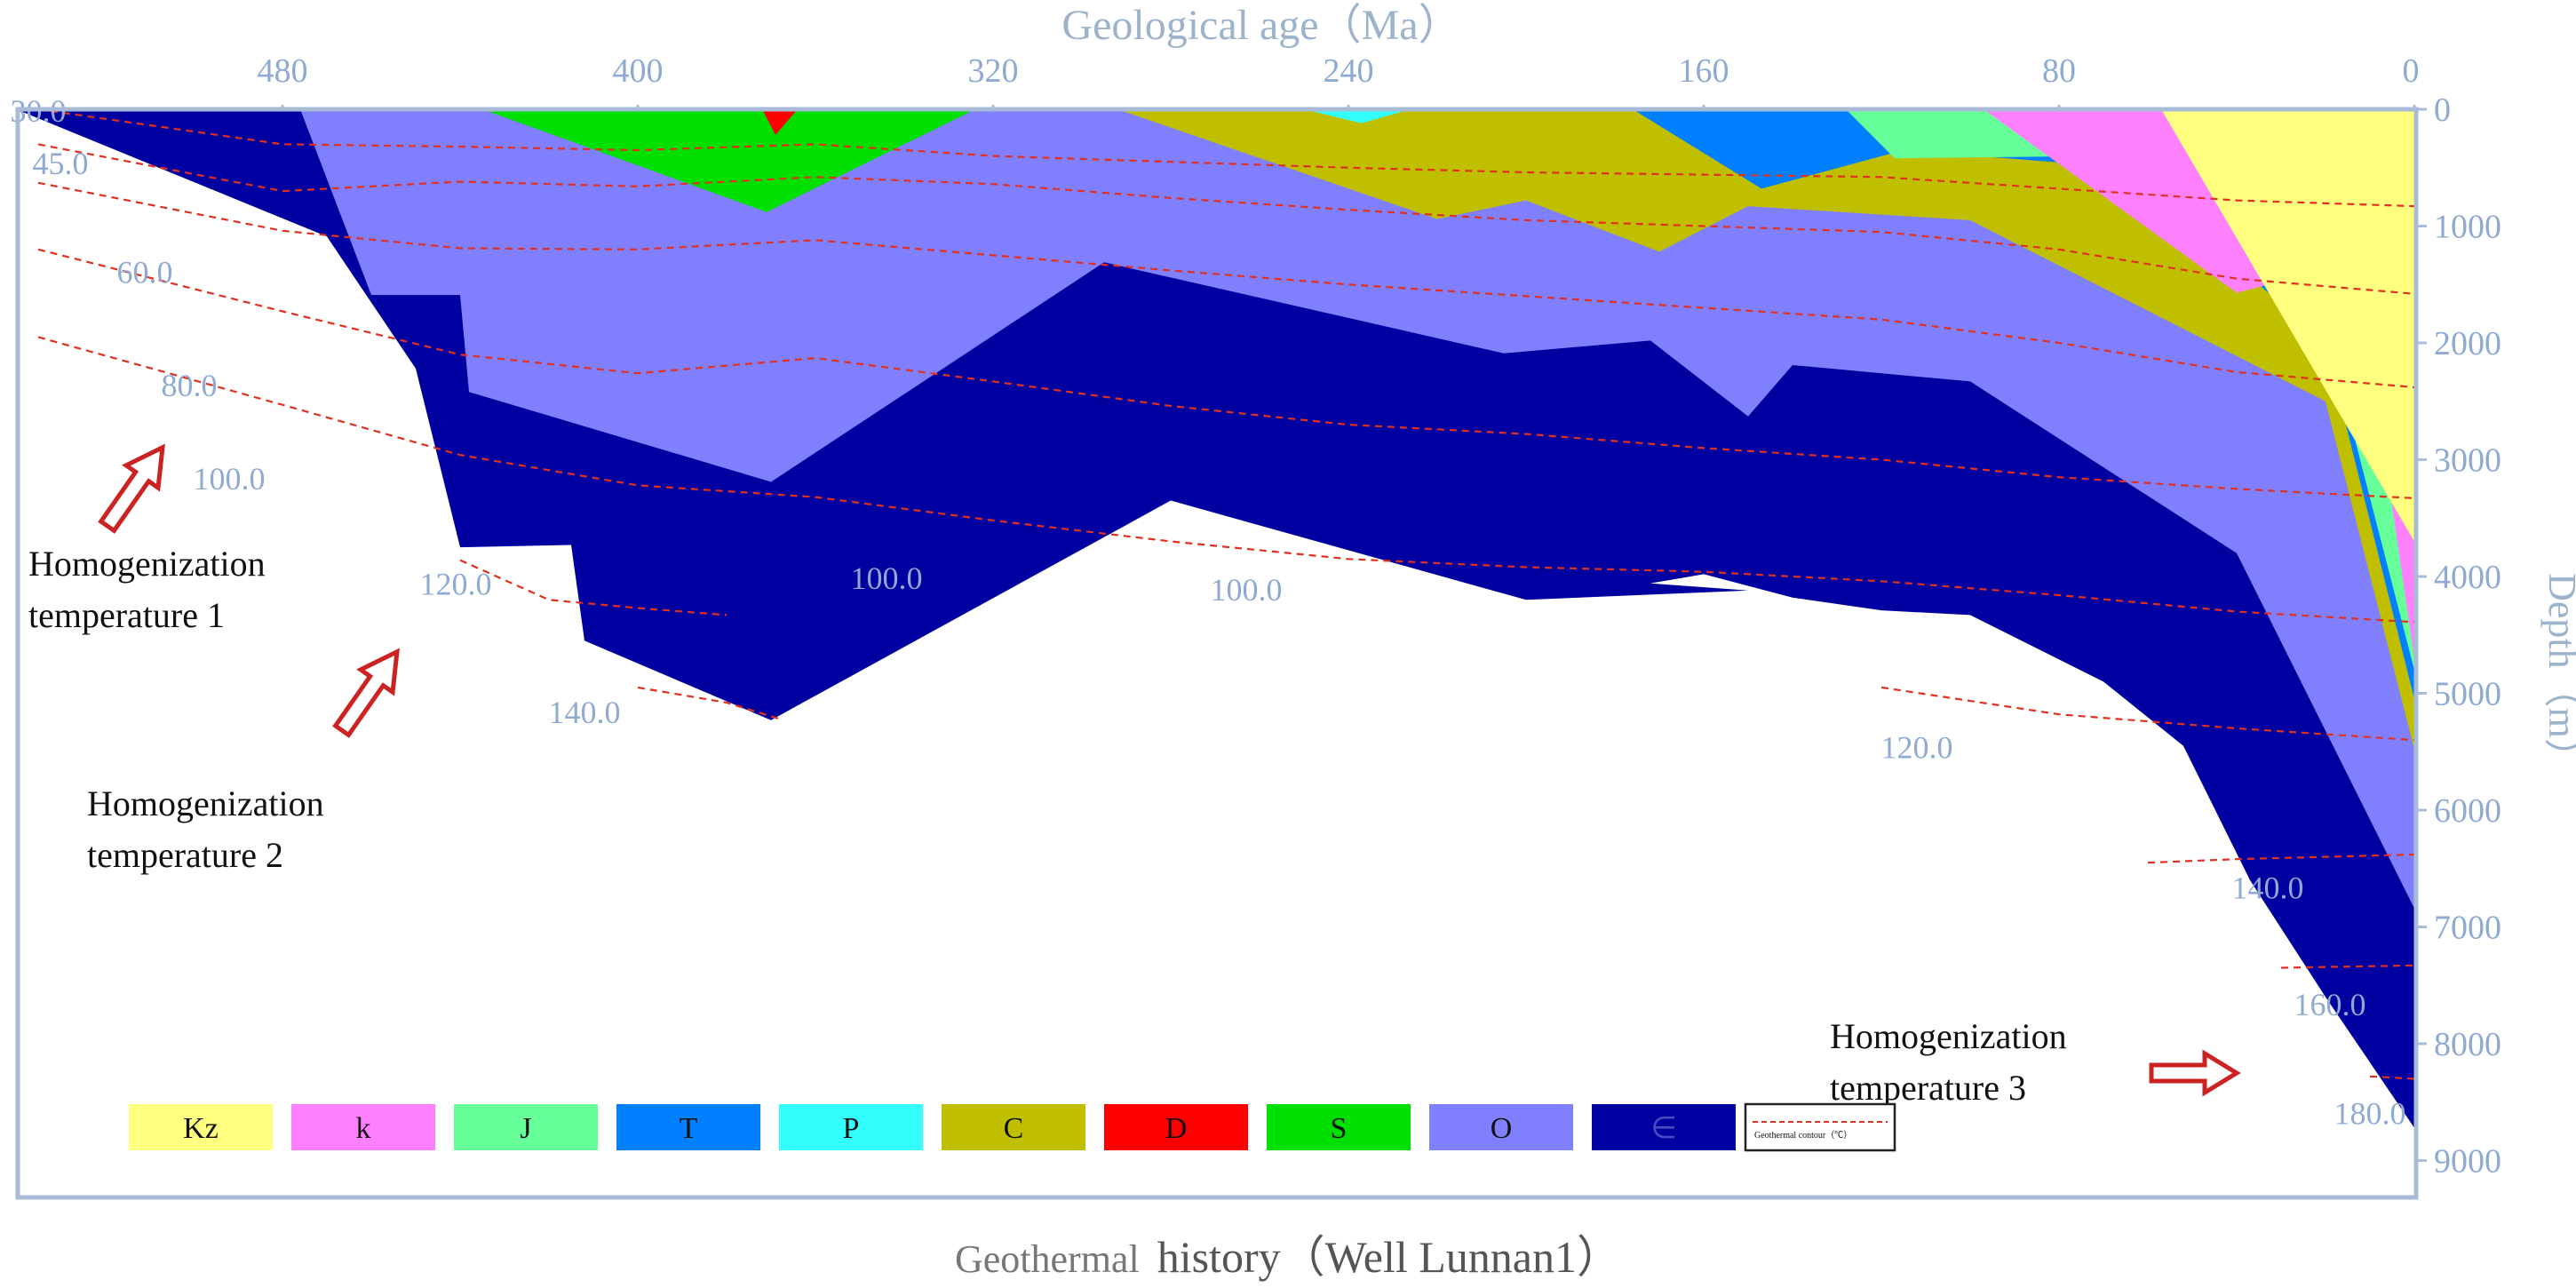 Image resolution: width=2576 pixels, height=1288 pixels. I want to click on isotherm-label-5: 120.0, so click(456, 584).